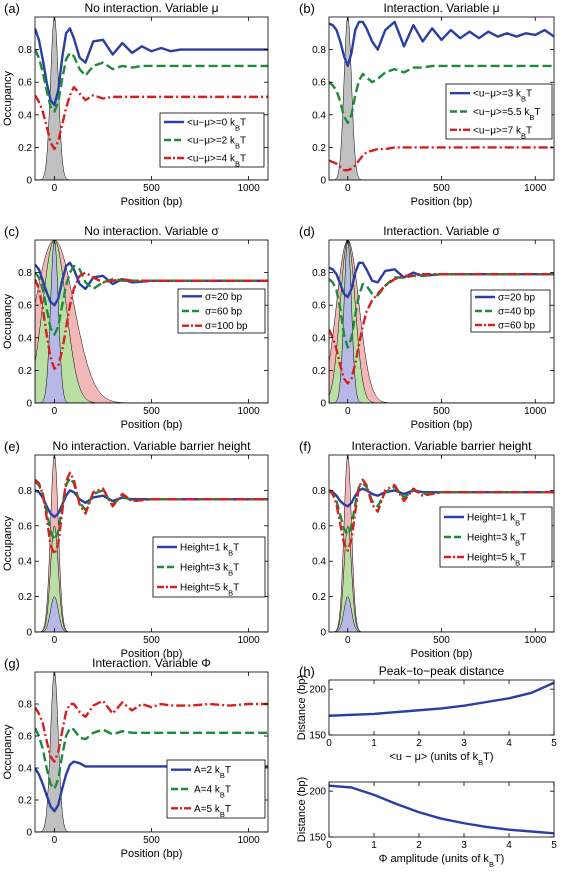 This screenshot has width=583, height=873. I want to click on series-line-a-4-k-bt, so click(151, 758).